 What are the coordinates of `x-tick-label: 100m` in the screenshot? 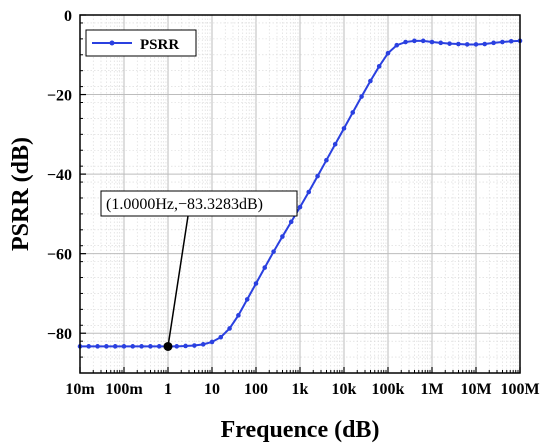 It's located at (124, 389).